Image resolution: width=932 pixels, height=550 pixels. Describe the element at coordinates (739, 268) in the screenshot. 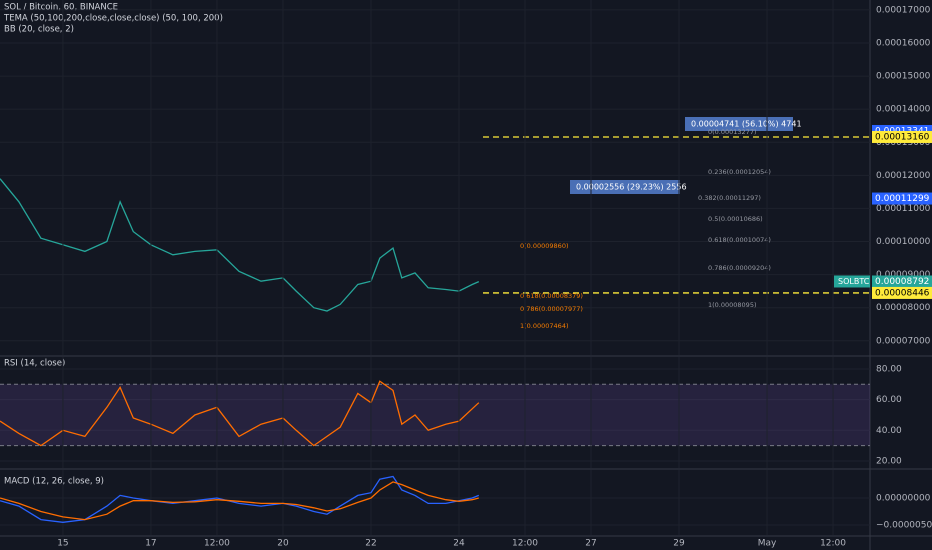

I see `annotation: 0.786(0.00009204)` at that location.